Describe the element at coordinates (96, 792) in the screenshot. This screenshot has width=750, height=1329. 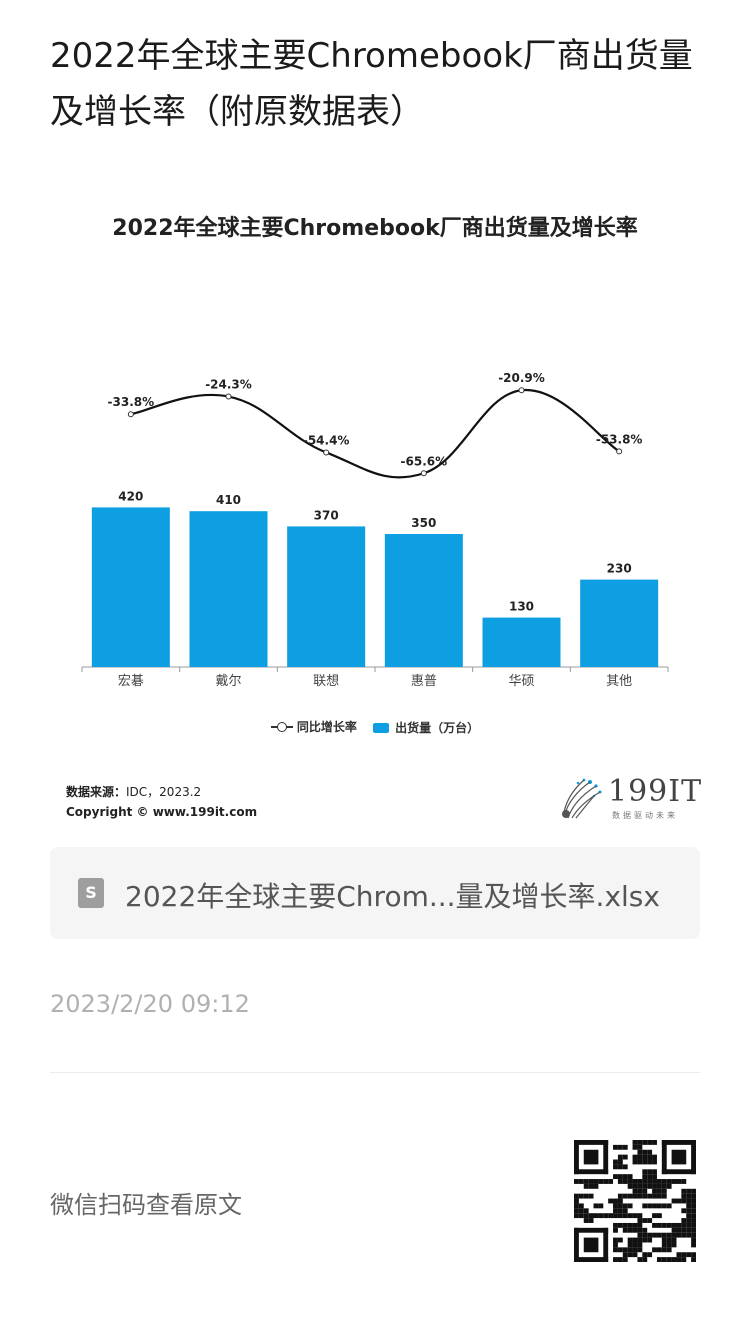
I see `source-label: 数据来源：` at that location.